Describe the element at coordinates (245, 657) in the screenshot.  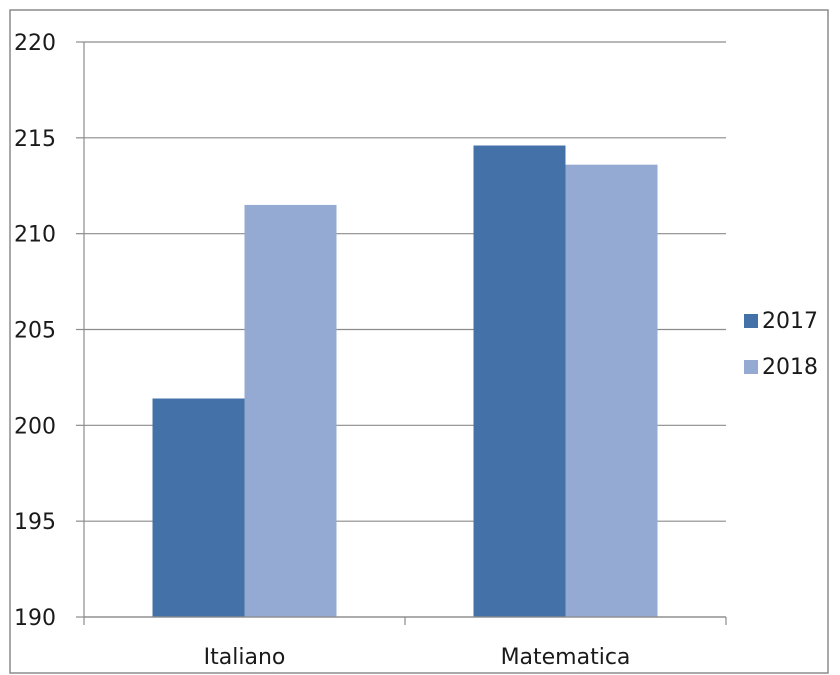
I see `x-tick-label: Italiano` at that location.